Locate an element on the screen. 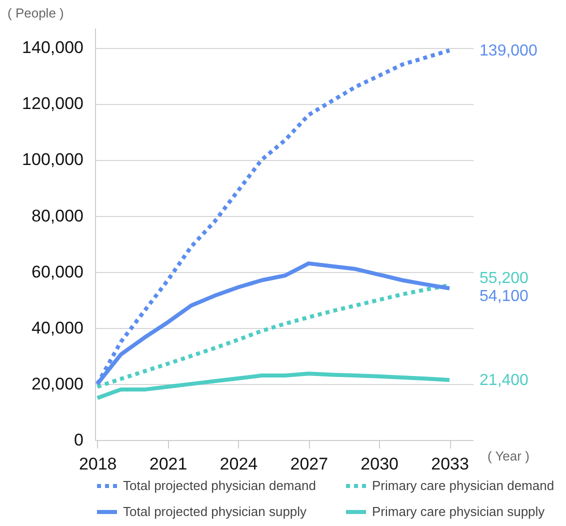  data-label: 55,200 is located at coordinates (504, 278).